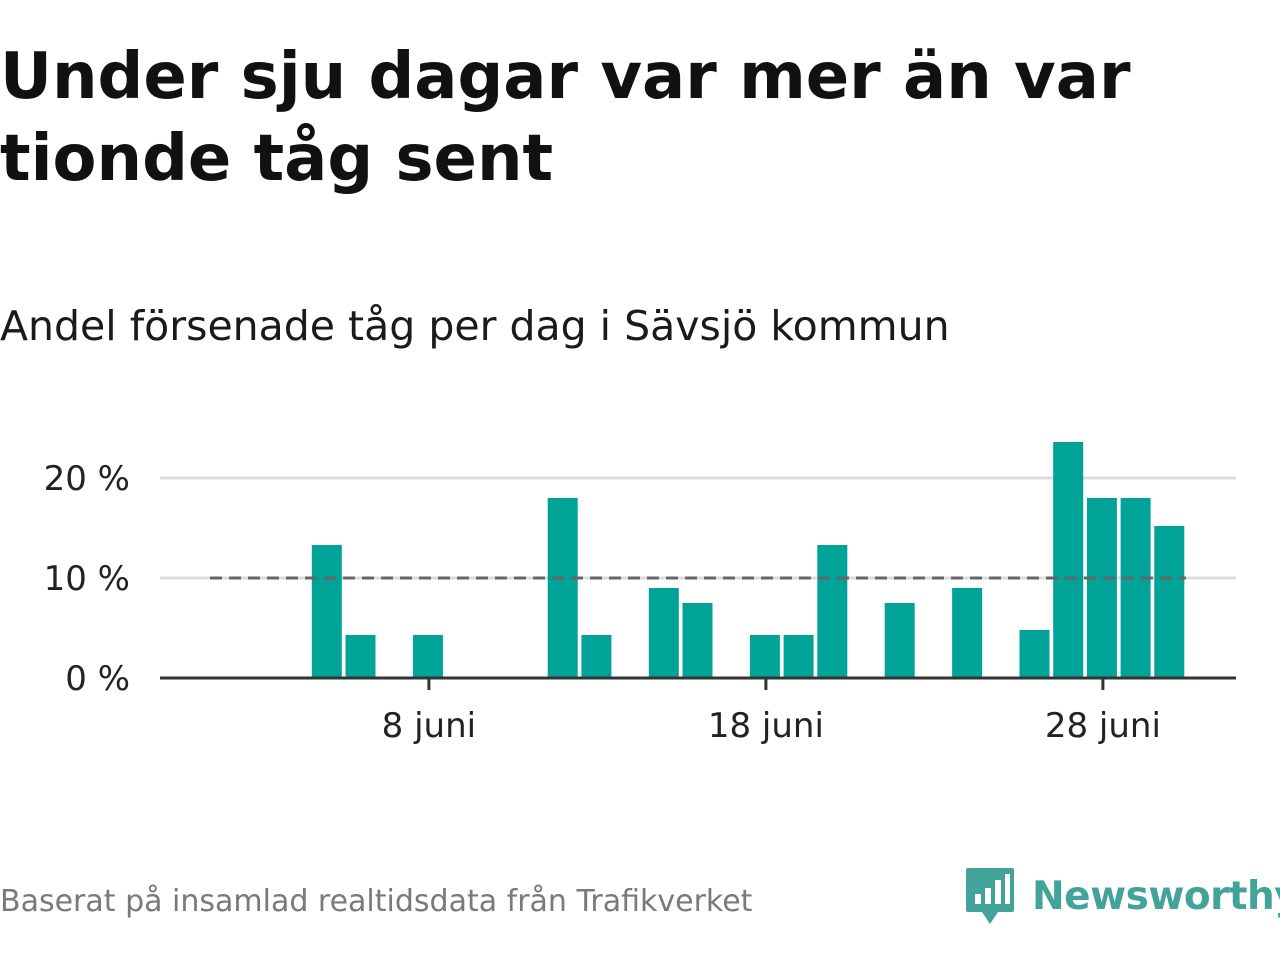 The height and width of the screenshot is (960, 1280). What do you see at coordinates (766, 726) in the screenshot?
I see `x-tick-label: 18 juni` at bounding box center [766, 726].